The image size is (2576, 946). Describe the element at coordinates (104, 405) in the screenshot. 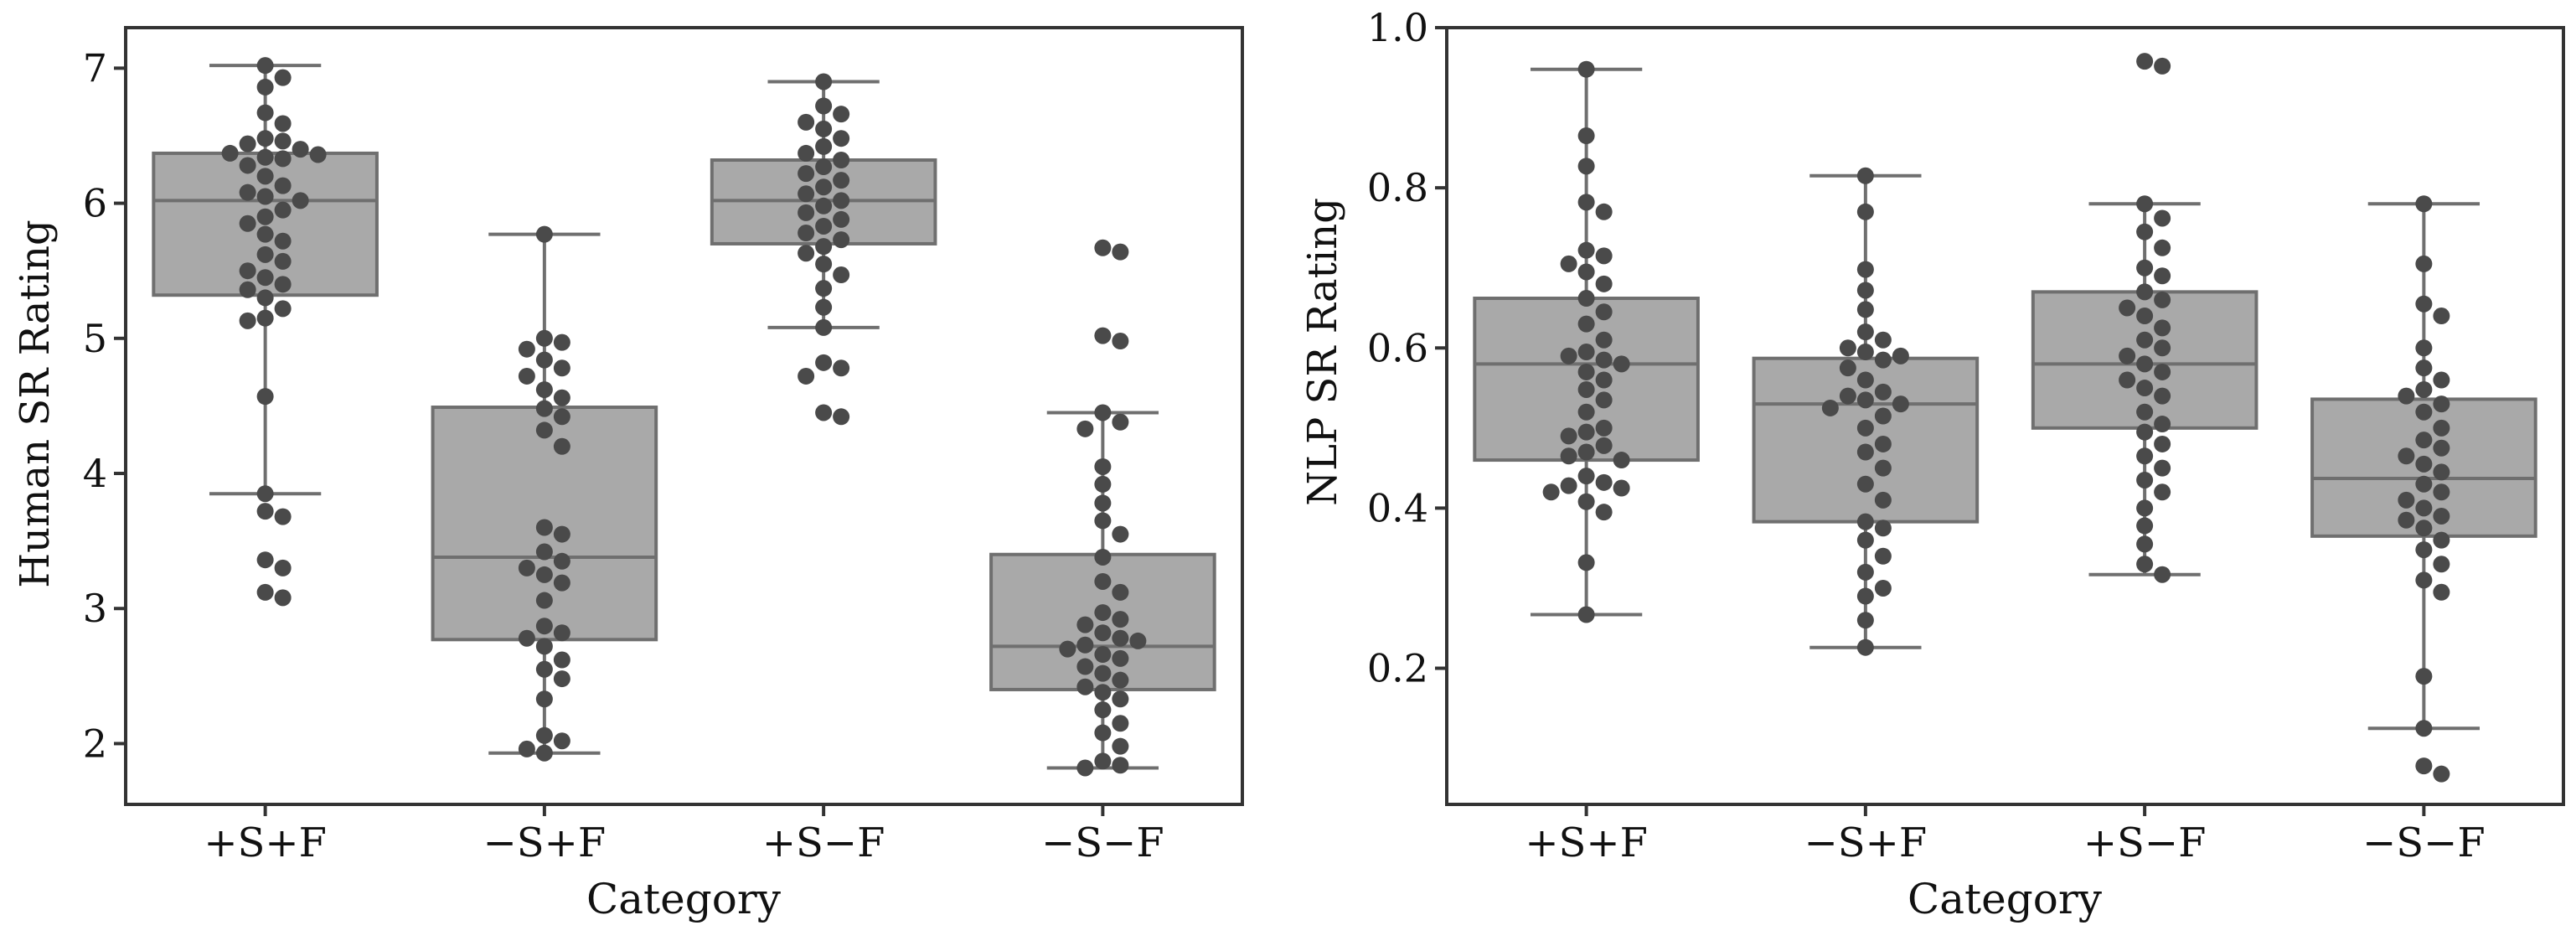

I see `human-y-ticks: 2 3 4 5 6 7` at that location.